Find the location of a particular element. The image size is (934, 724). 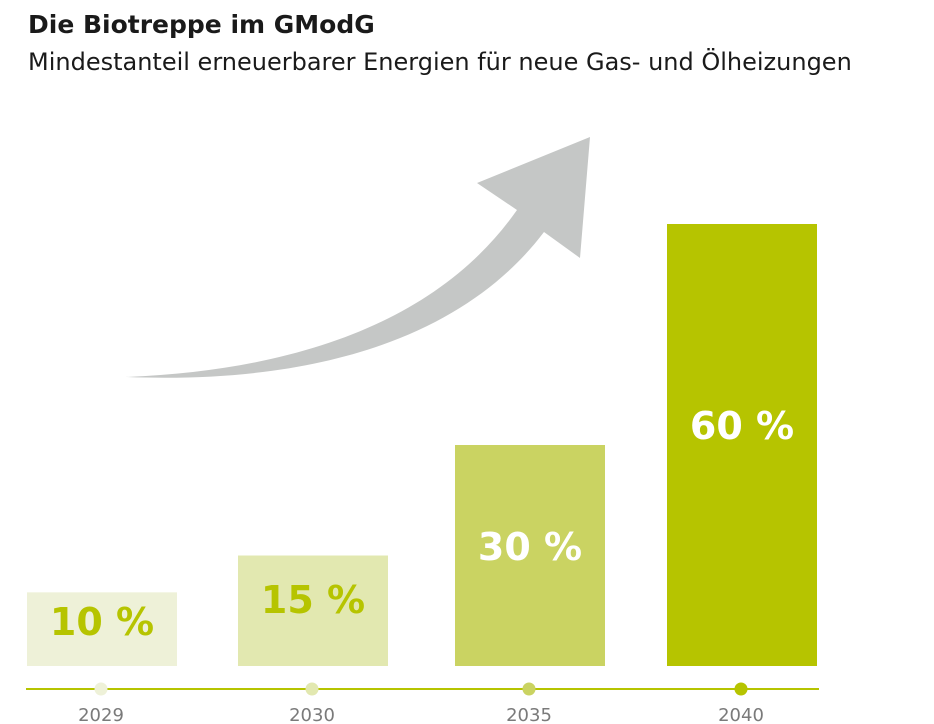

bar-2040 is located at coordinates (742, 445).